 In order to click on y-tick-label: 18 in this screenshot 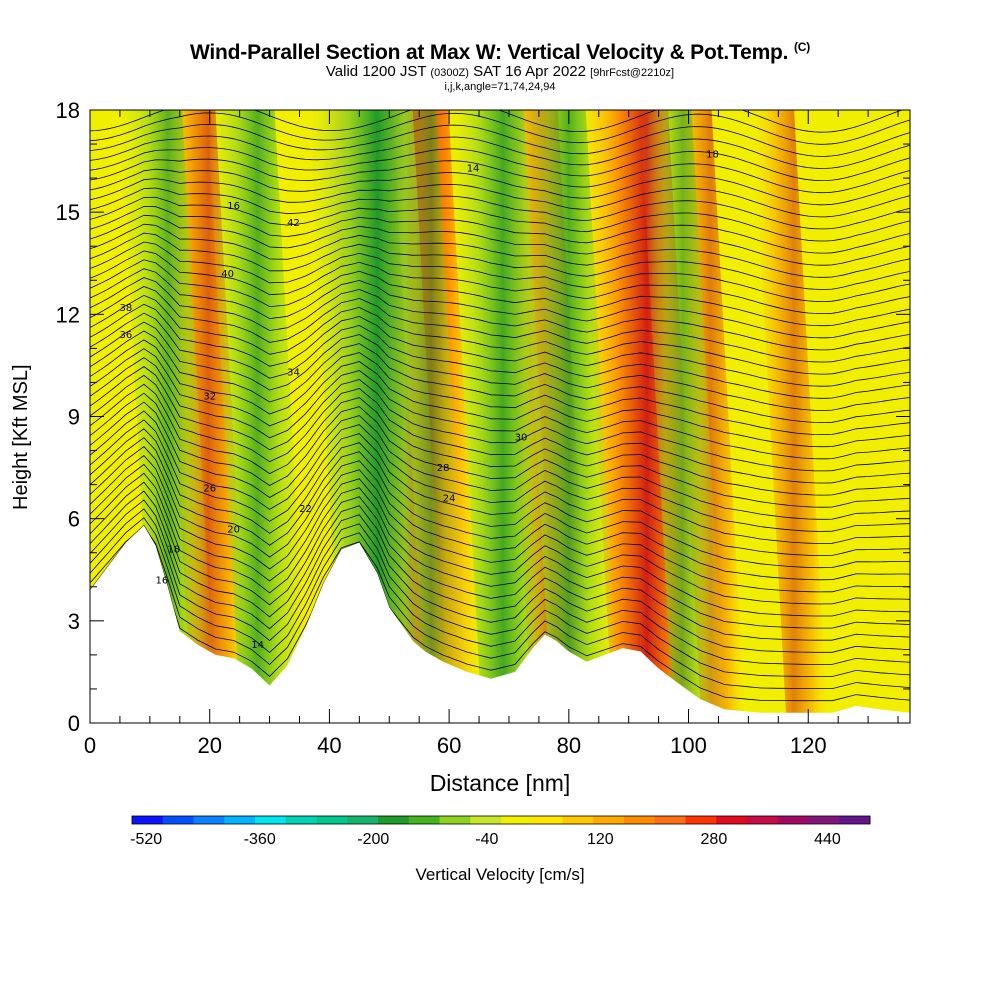, I will do `click(68, 110)`.